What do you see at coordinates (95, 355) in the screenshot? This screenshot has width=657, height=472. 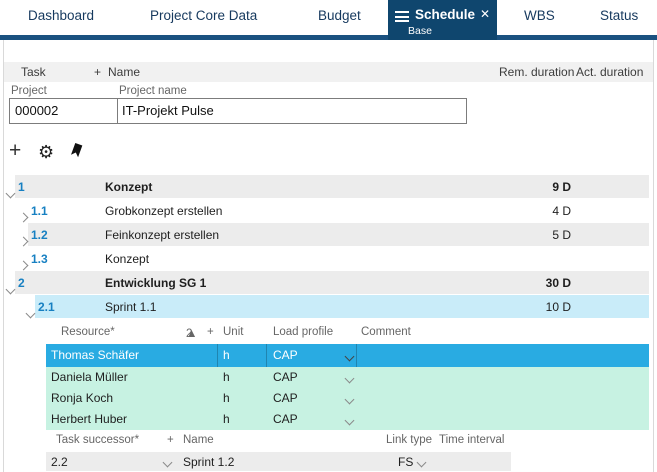 I see `resource-name: Thomas Schäfer` at bounding box center [95, 355].